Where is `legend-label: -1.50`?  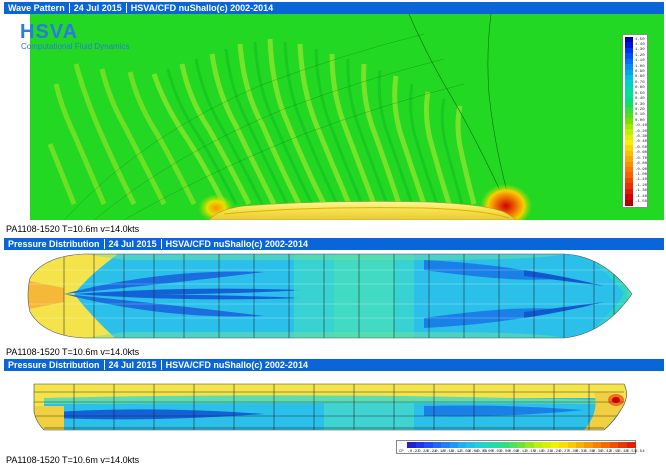 legend-label: -1.50 is located at coordinates (641, 202).